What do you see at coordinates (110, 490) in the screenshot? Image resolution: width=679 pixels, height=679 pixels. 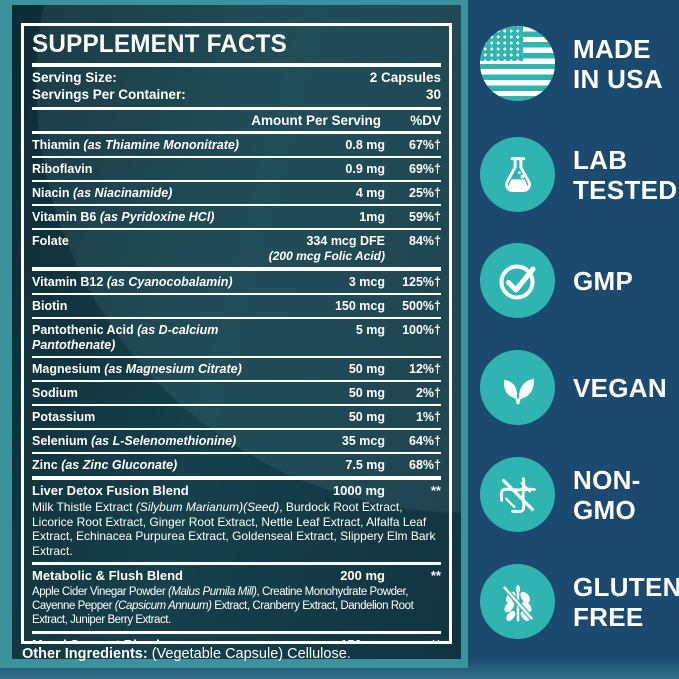 I see `blend-name: Liver Detox Fusion Blend` at bounding box center [110, 490].